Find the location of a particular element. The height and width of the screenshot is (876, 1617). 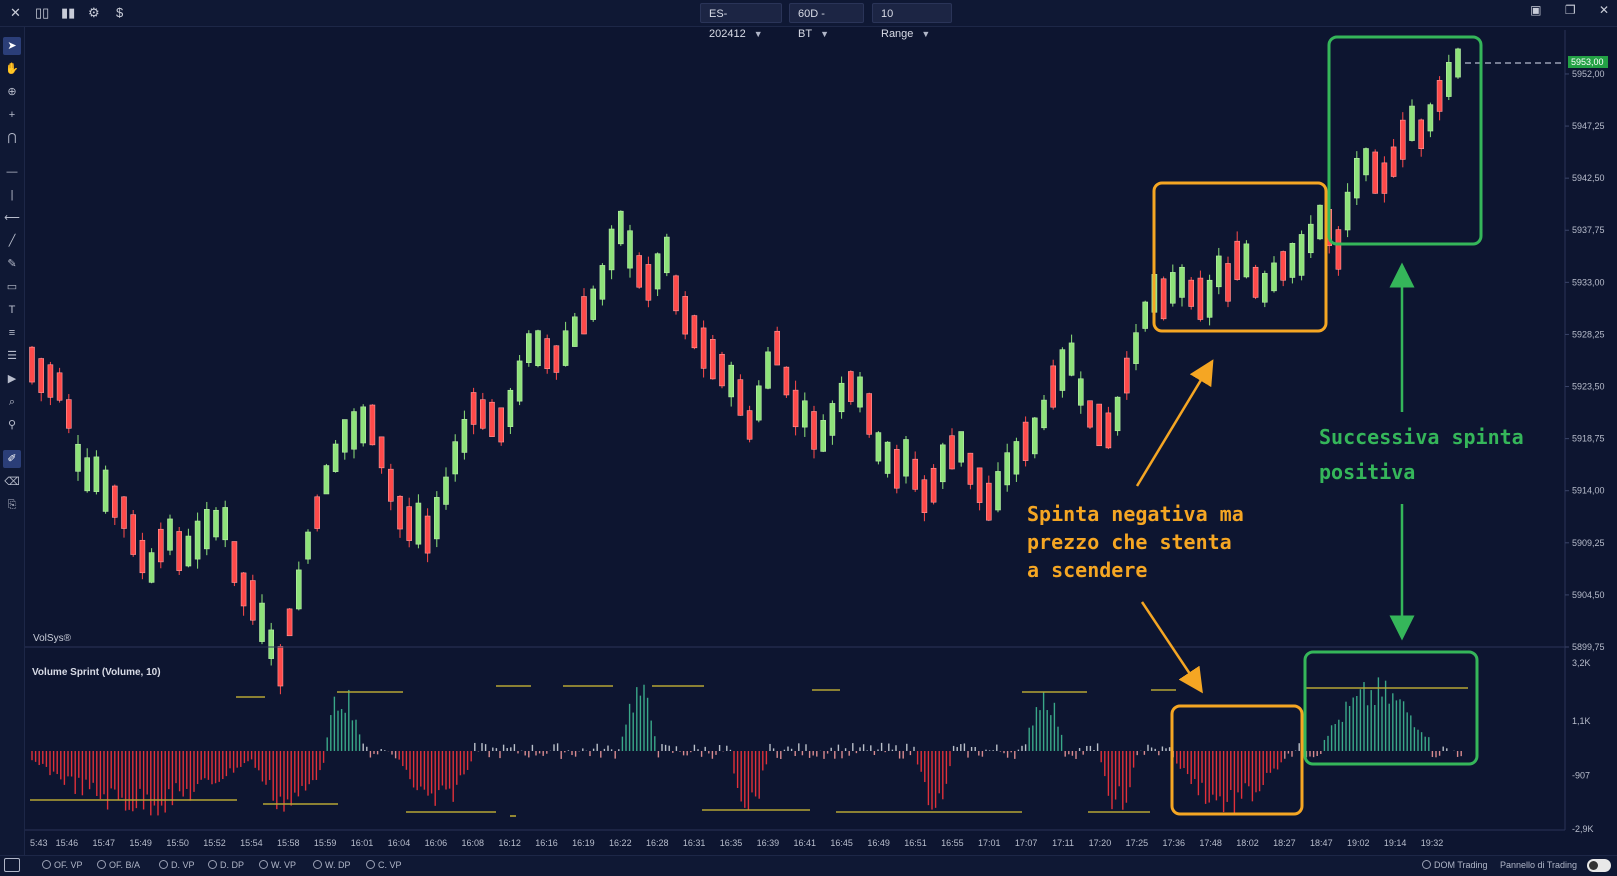

vertical-line-icon: | is located at coordinates (12, 195).